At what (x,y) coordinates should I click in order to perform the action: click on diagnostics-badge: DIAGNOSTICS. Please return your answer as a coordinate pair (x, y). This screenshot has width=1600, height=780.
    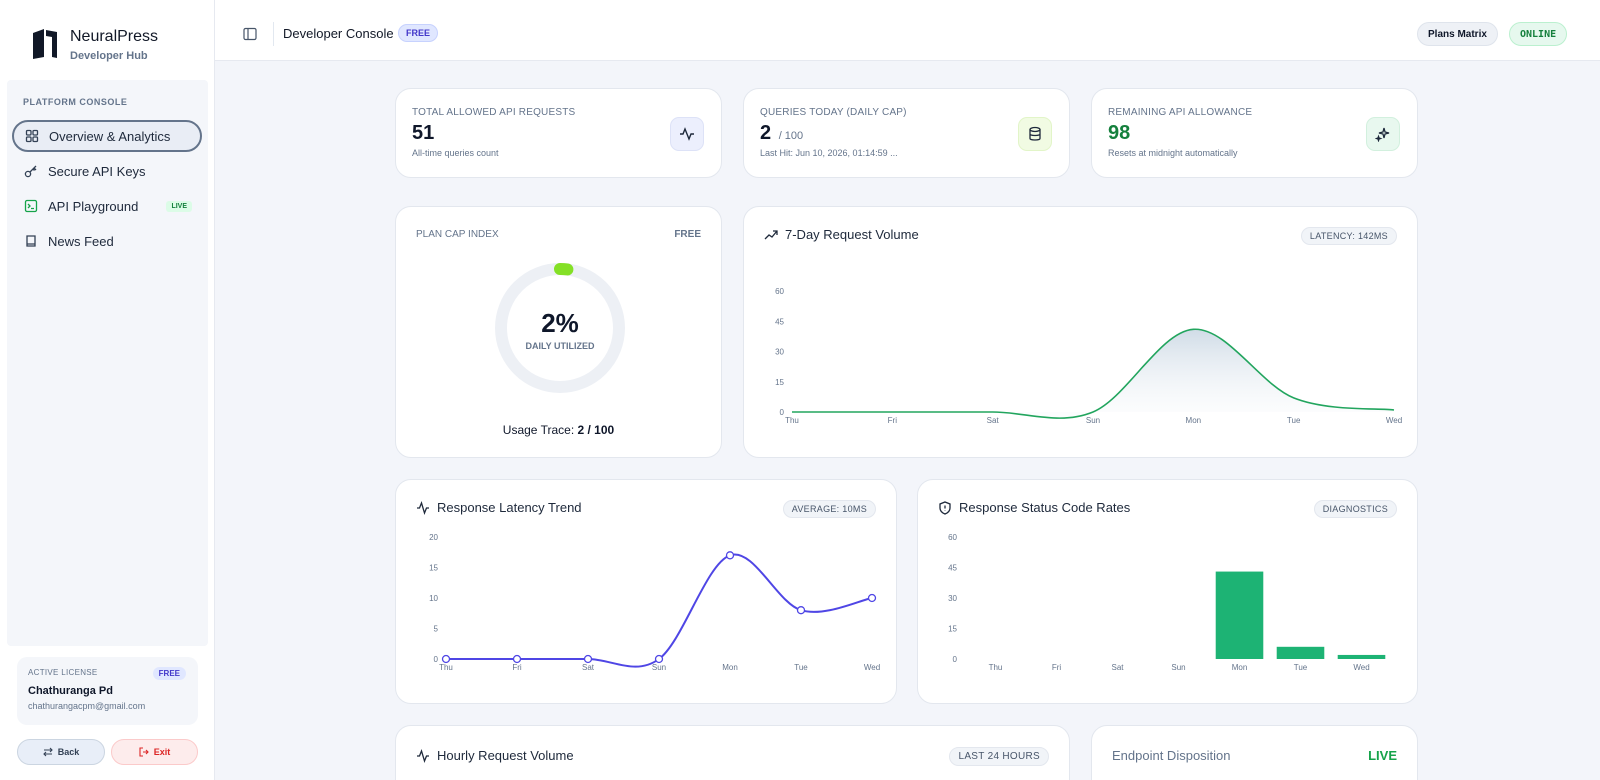
    Looking at the image, I should click on (1355, 509).